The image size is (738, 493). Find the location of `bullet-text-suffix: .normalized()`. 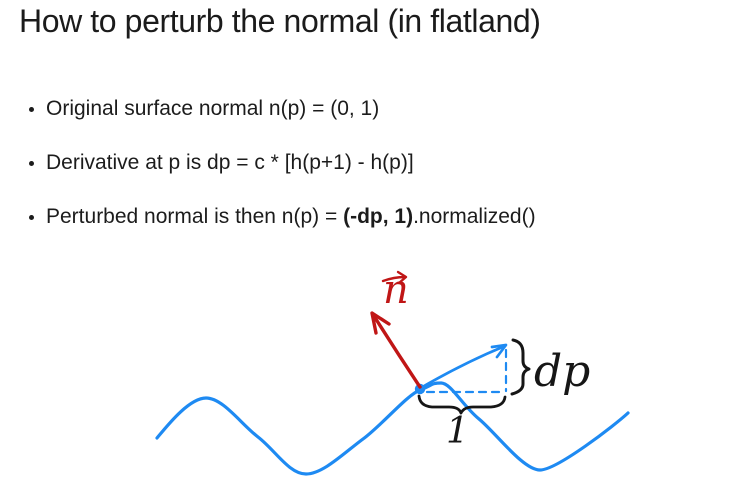

bullet-text-suffix: .normalized() is located at coordinates (474, 216).